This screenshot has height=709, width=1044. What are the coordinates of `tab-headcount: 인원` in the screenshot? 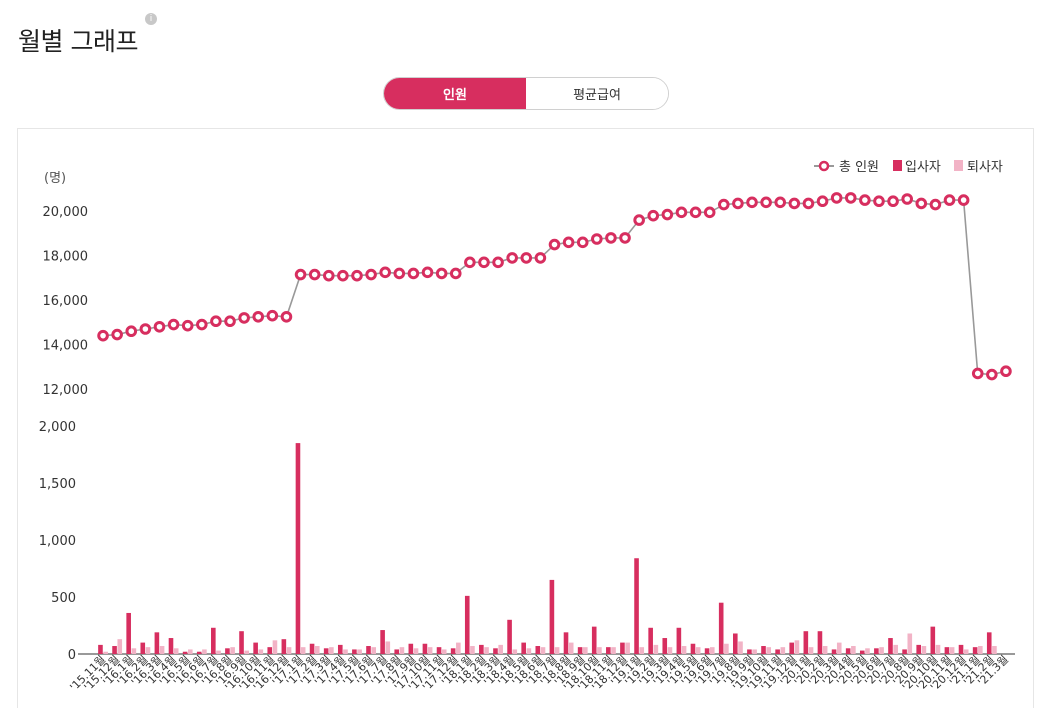 It's located at (455, 93).